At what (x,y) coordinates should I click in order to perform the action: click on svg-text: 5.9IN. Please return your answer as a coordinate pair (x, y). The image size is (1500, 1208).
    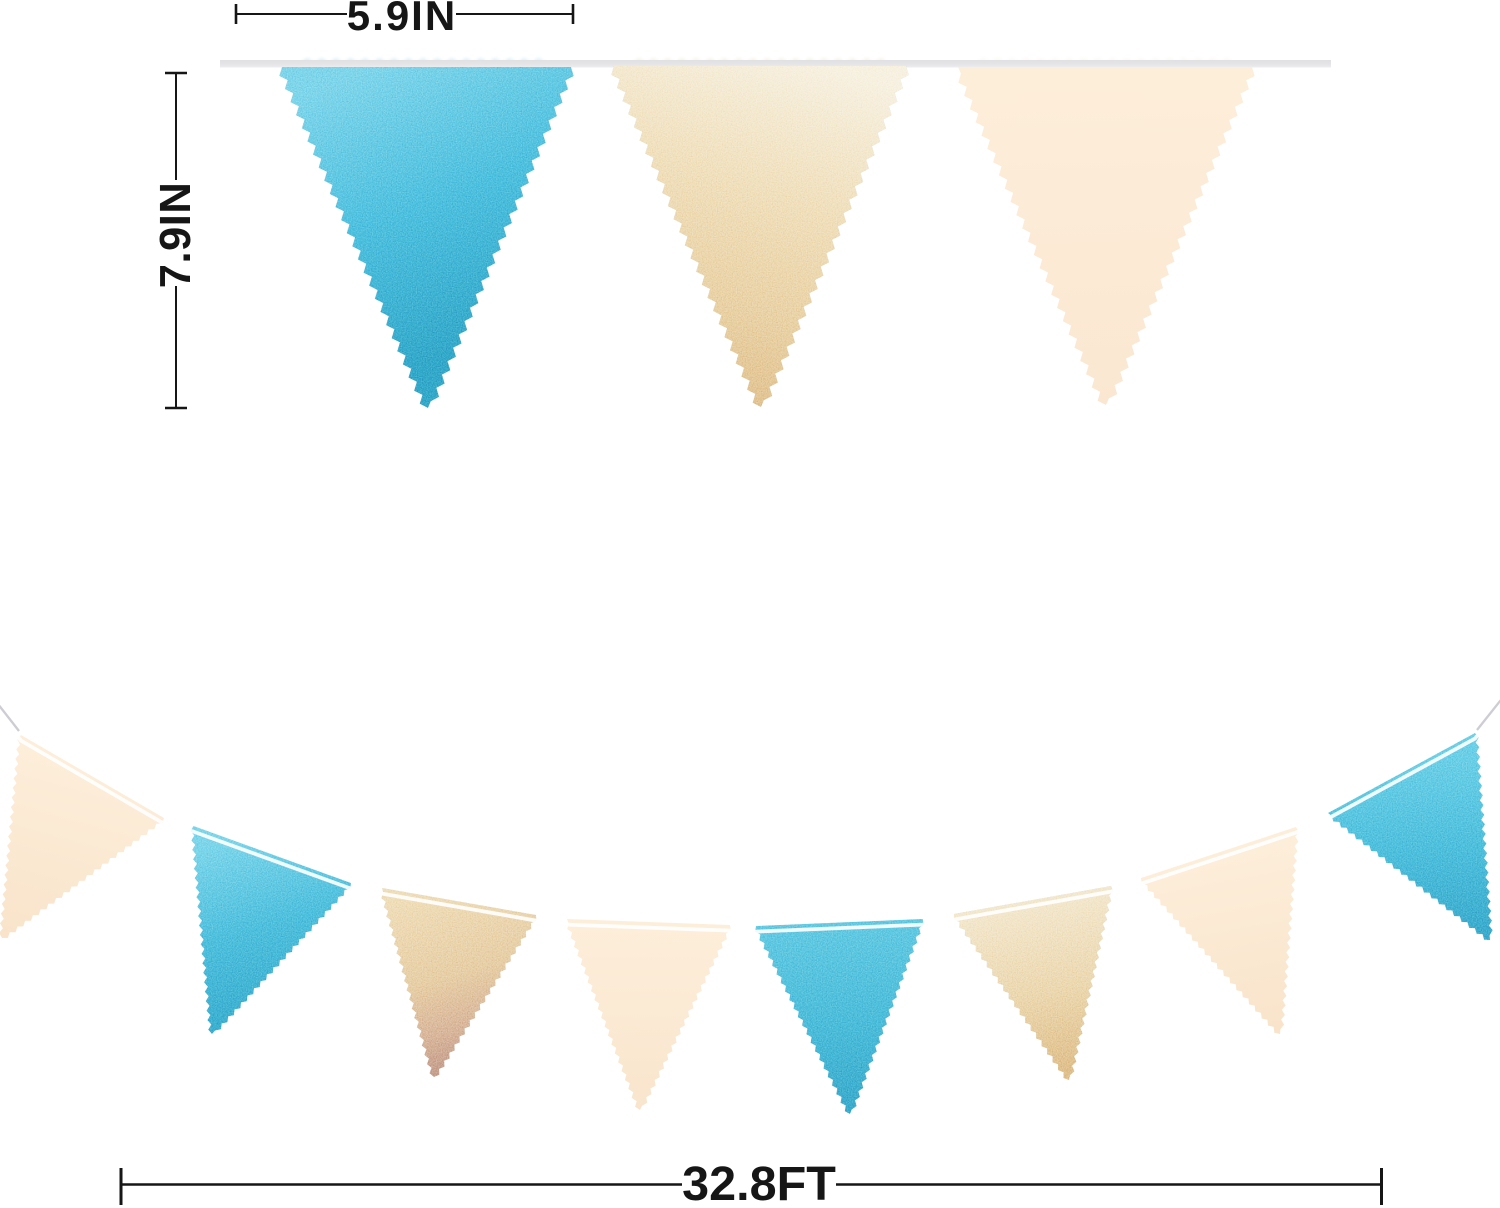
    Looking at the image, I should click on (402, 19).